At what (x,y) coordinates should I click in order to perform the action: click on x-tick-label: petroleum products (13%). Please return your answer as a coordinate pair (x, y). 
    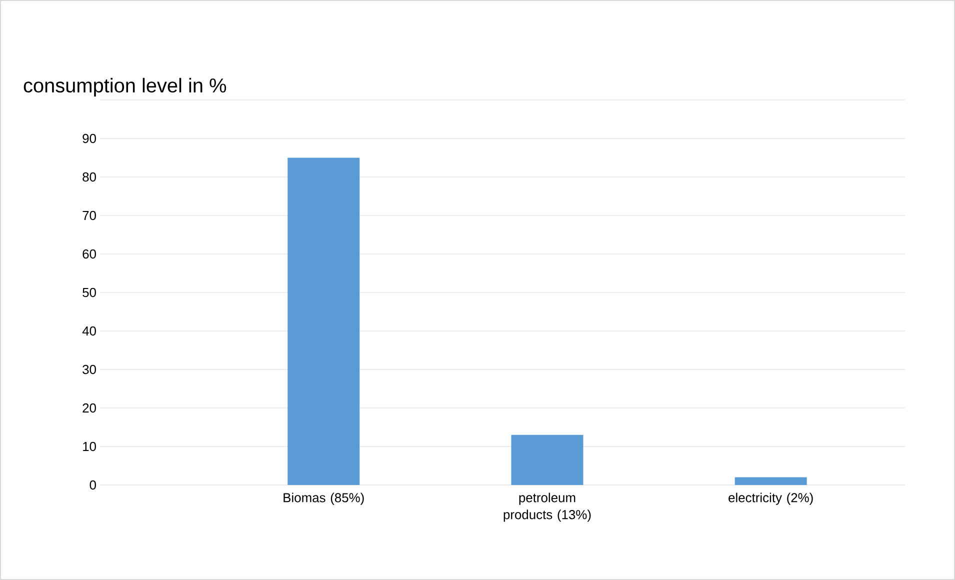
    Looking at the image, I should click on (547, 507).